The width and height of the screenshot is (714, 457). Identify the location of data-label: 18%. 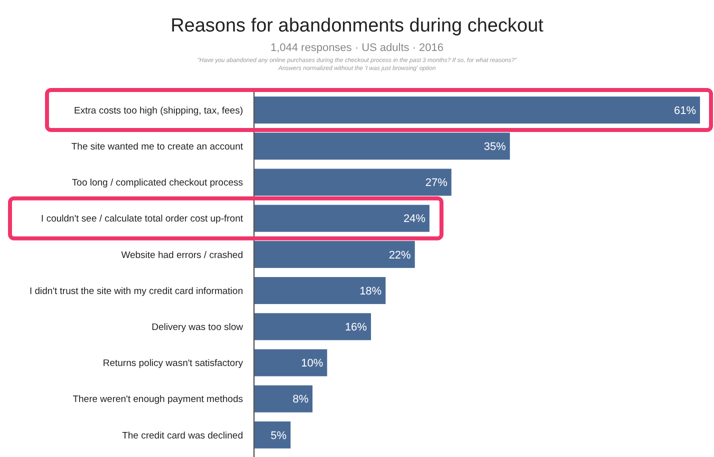
(371, 291).